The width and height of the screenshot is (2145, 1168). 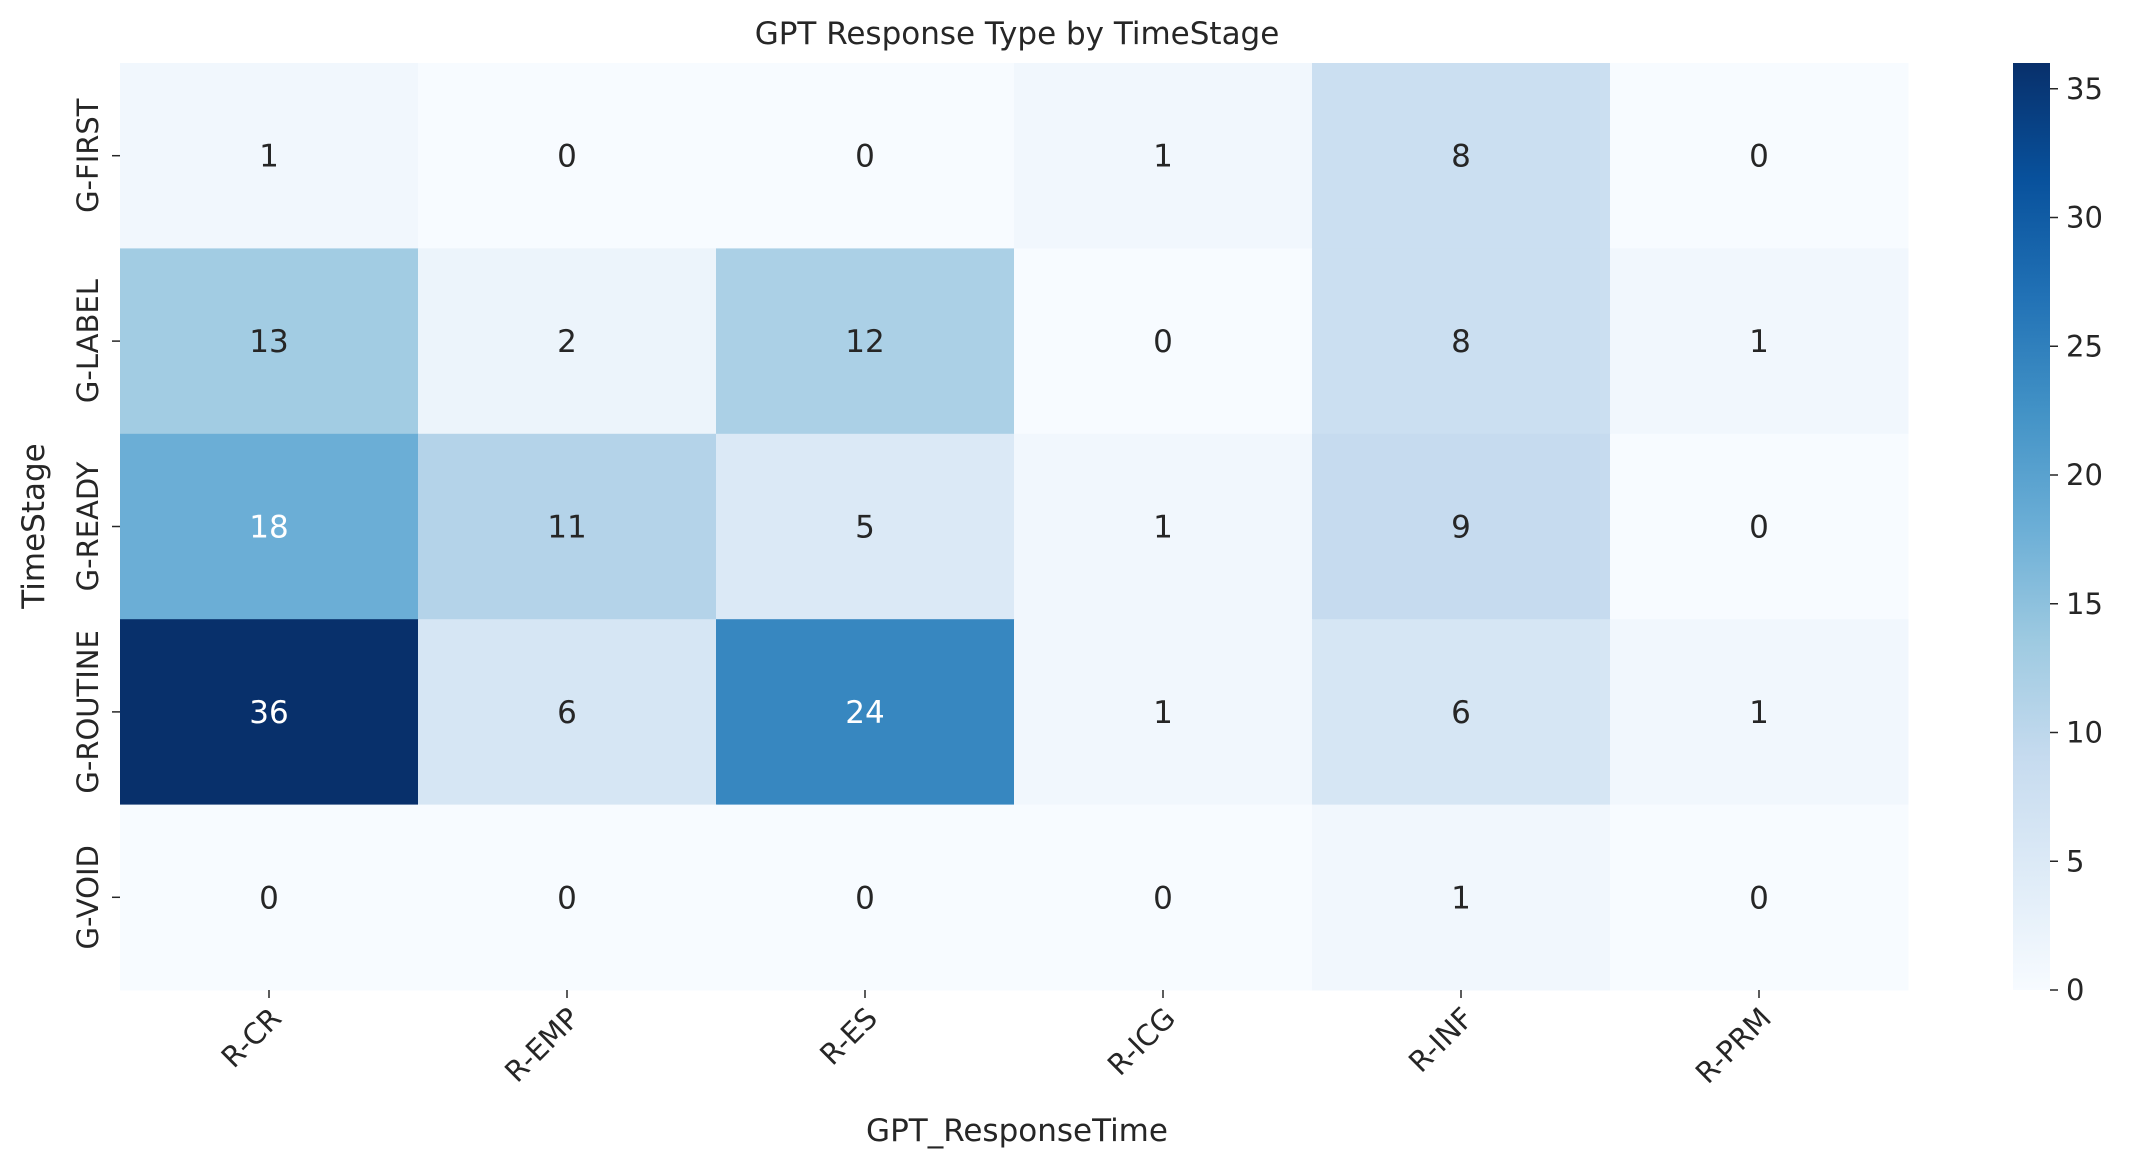 What do you see at coordinates (2084, 475) in the screenshot?
I see `colorbar-tick-label: 20` at bounding box center [2084, 475].